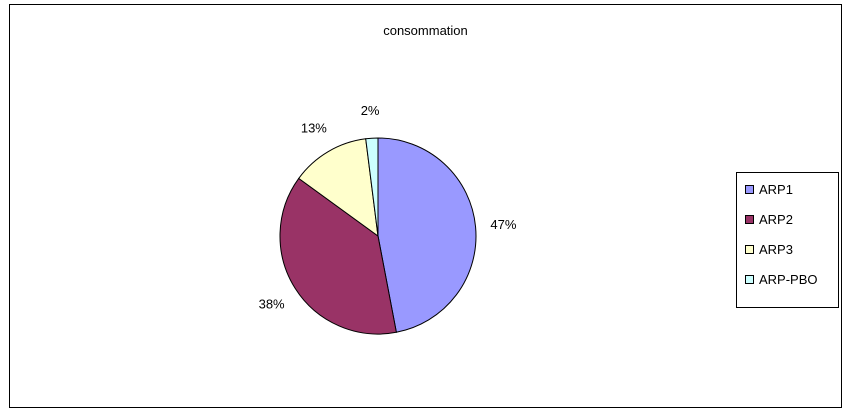 The image size is (851, 410). I want to click on legend-item-arp1: ARP1, so click(769, 189).